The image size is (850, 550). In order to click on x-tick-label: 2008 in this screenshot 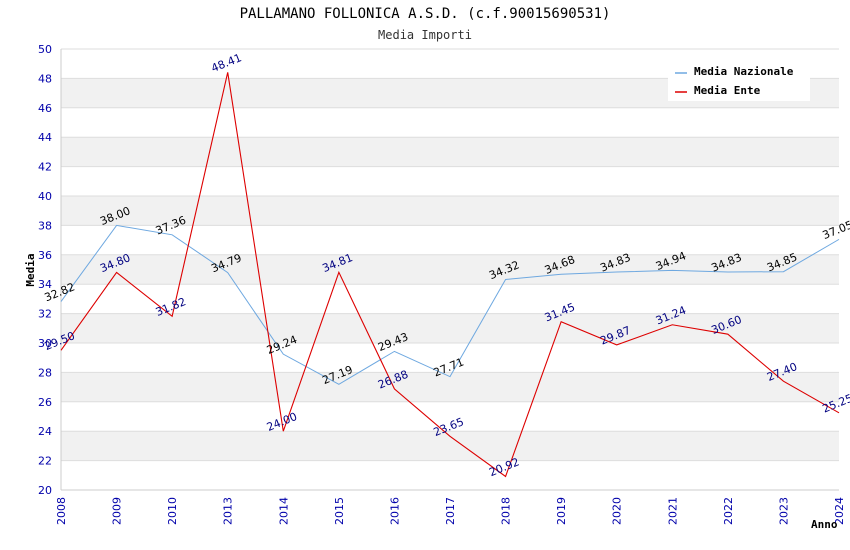, I will do `click(61, 511)`.